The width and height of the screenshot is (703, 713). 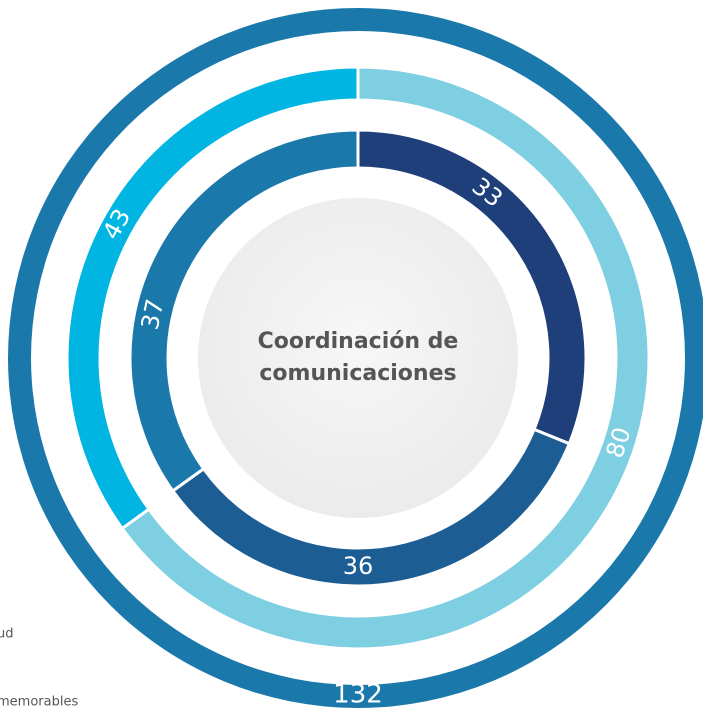 I want to click on legend-label: ud, so click(x=7, y=634).